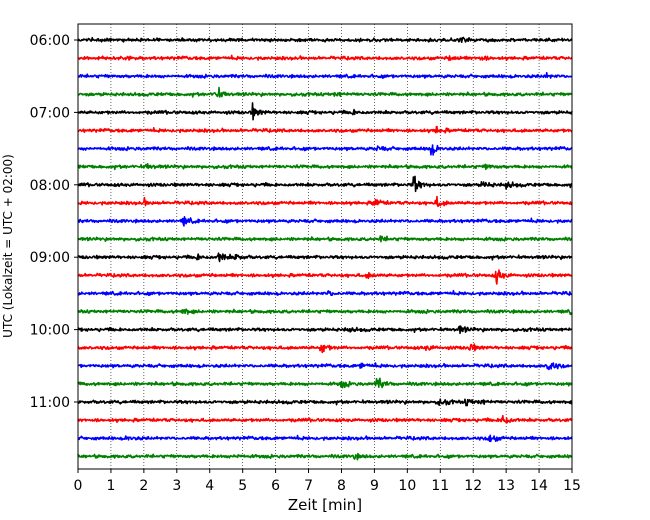  Describe the element at coordinates (50, 331) in the screenshot. I see `y-tick-label: 10:00` at that location.